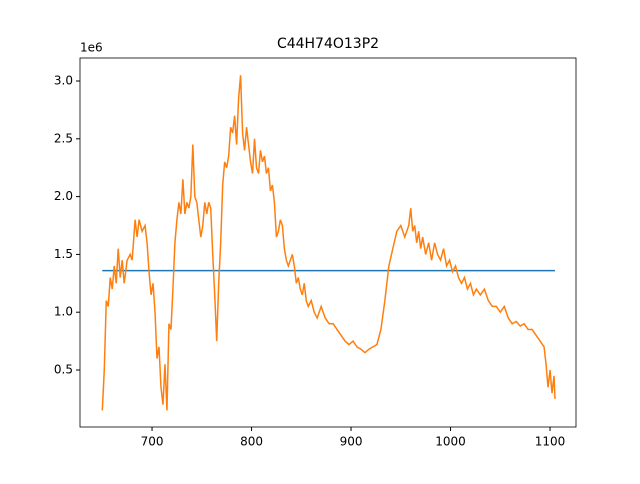  What do you see at coordinates (63, 254) in the screenshot?
I see `y-tick-label: 1.5` at bounding box center [63, 254].